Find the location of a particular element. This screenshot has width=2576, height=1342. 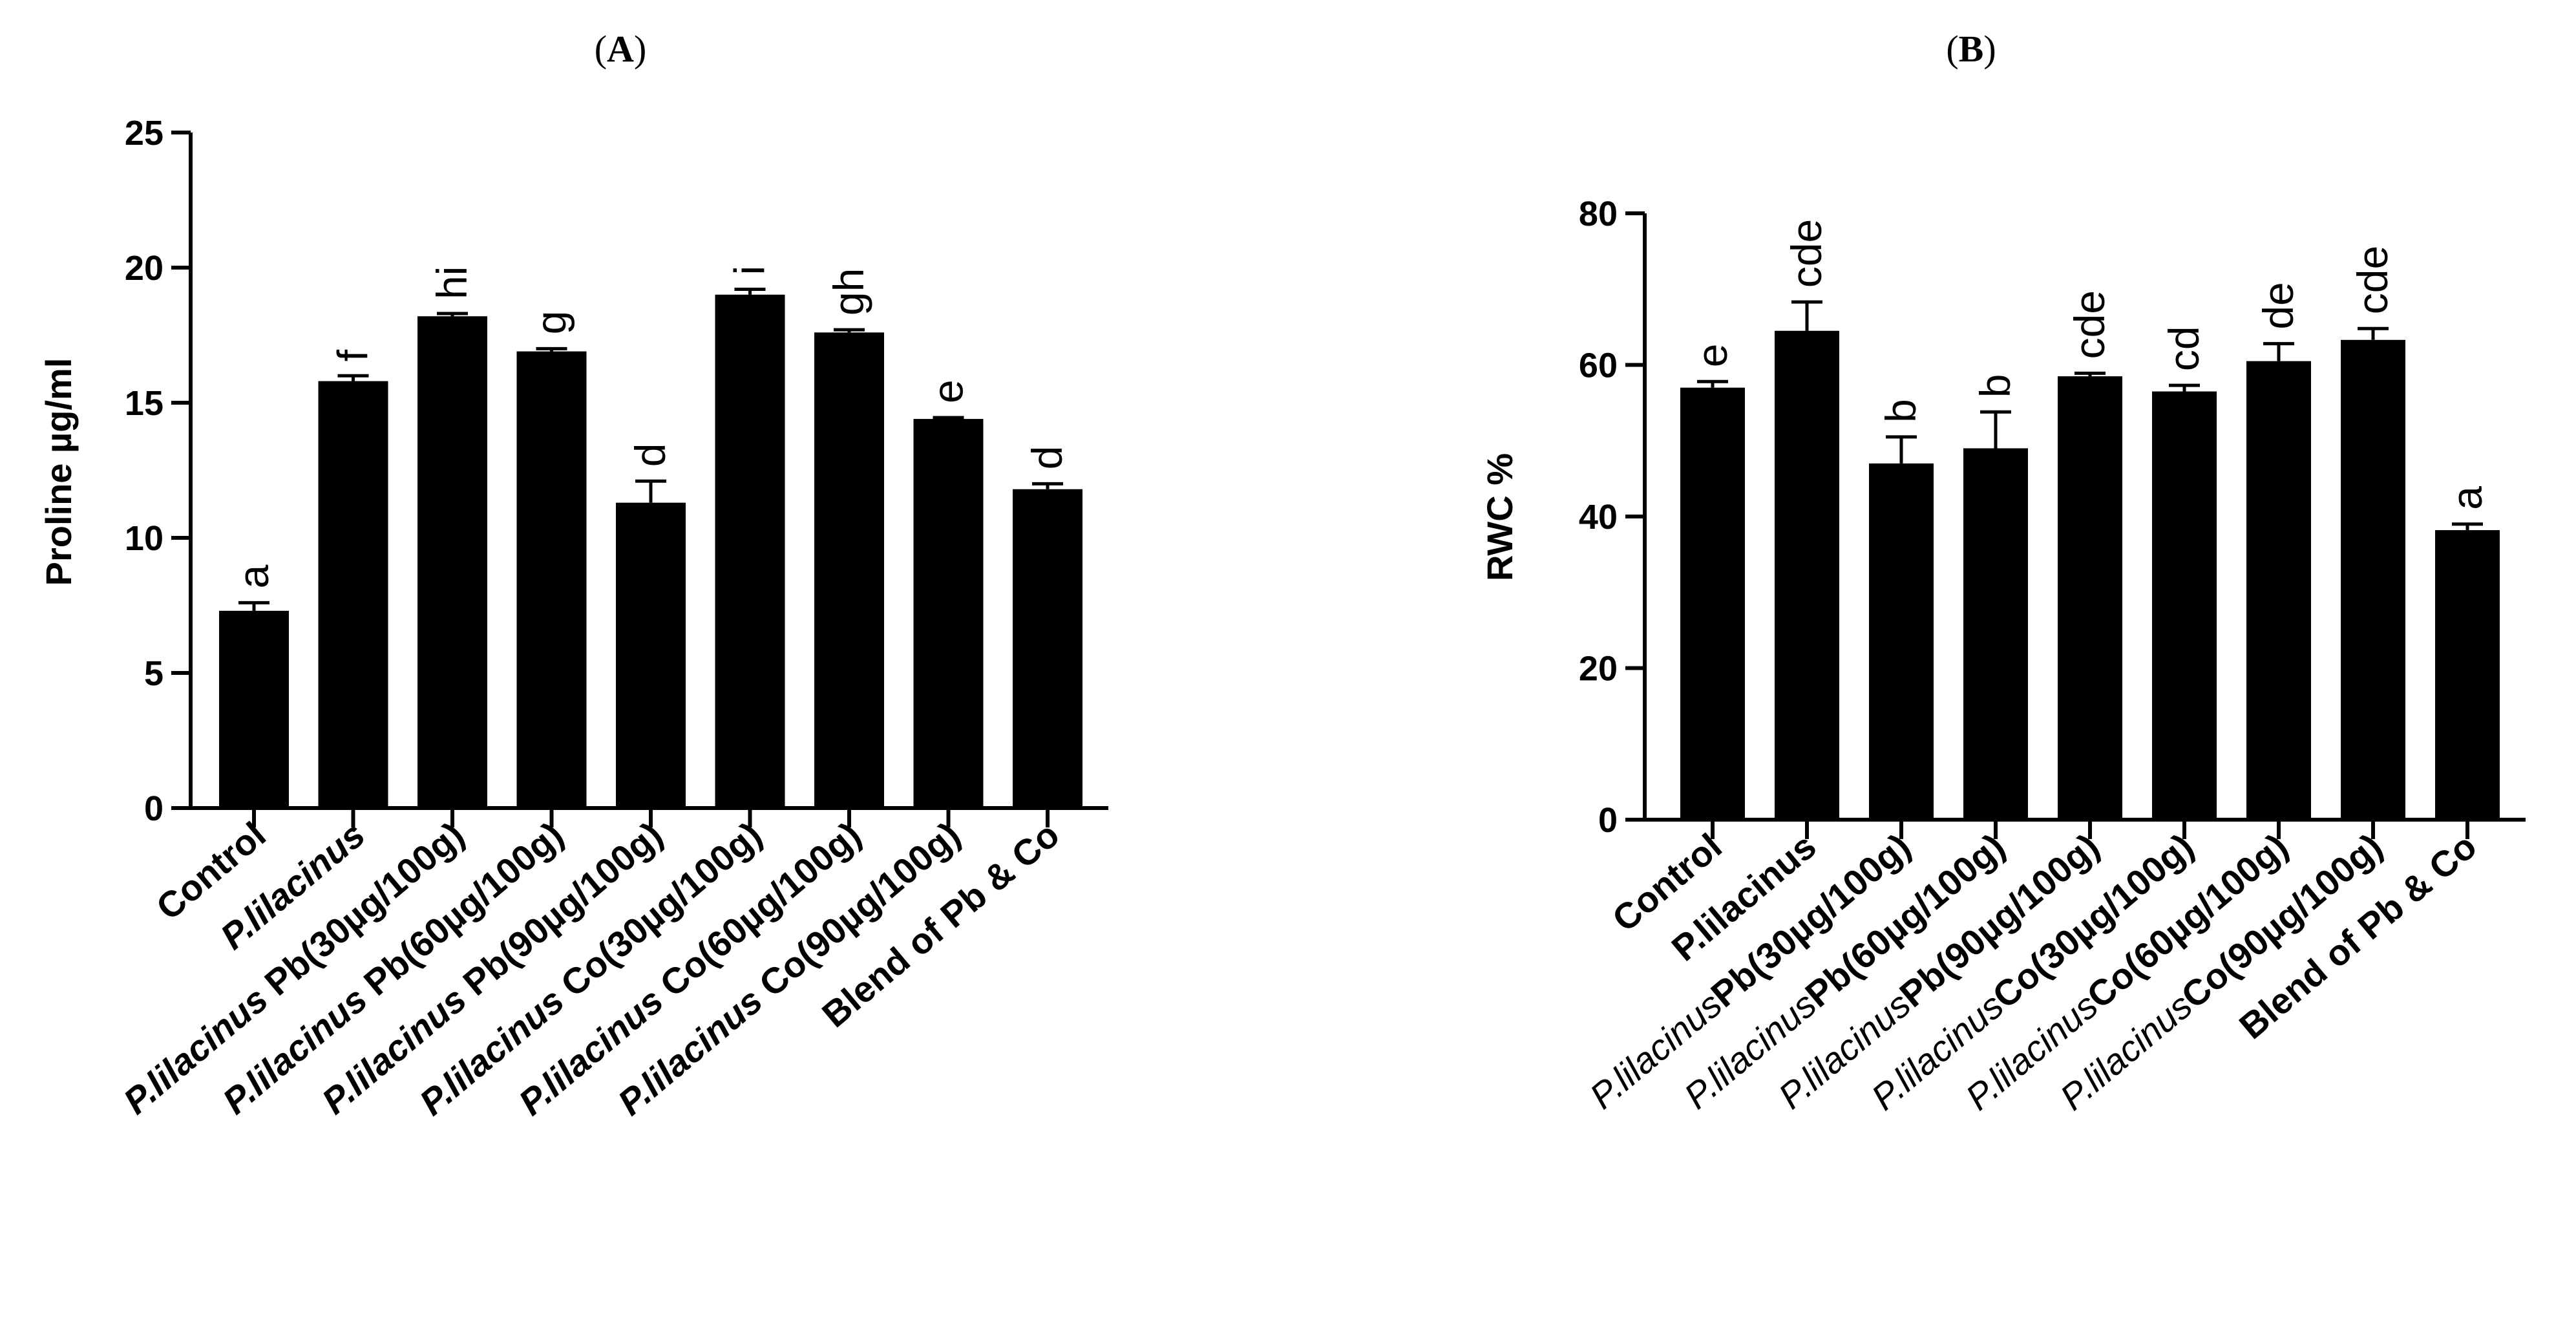

panel-label: (A) is located at coordinates (621, 49).